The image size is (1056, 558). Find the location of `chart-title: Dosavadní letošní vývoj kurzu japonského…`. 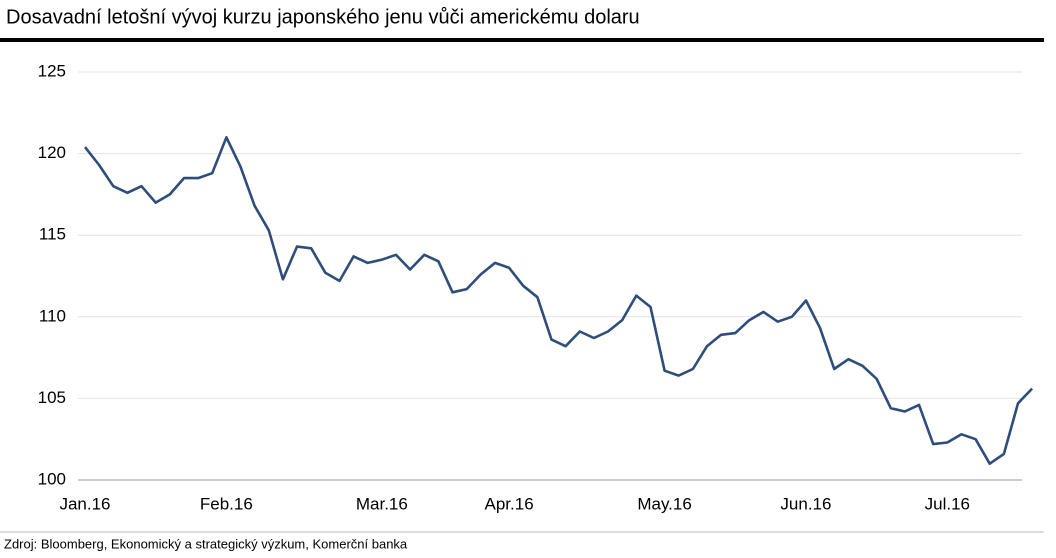

chart-title: Dosavadní letošní vývoj kurzu japonského… is located at coordinates (323, 17).